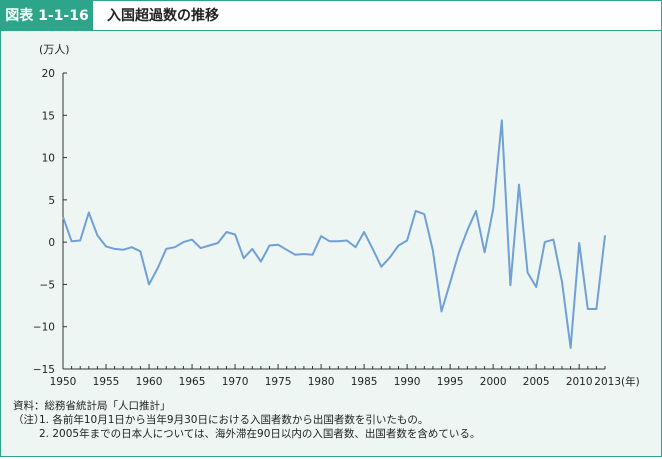  Describe the element at coordinates (616, 381) in the screenshot. I see `x-end-label: 2013(年)` at that location.